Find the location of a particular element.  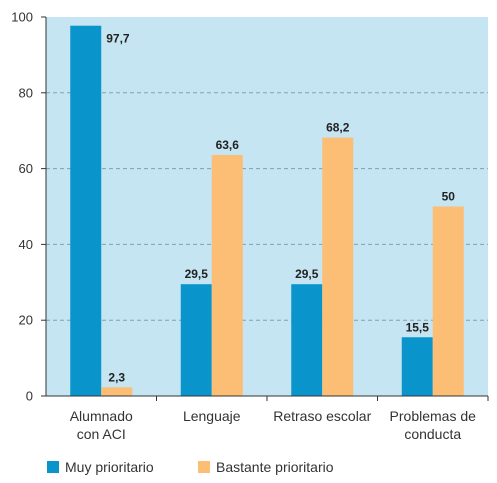

category-label: Lenguaje is located at coordinates (212, 416).